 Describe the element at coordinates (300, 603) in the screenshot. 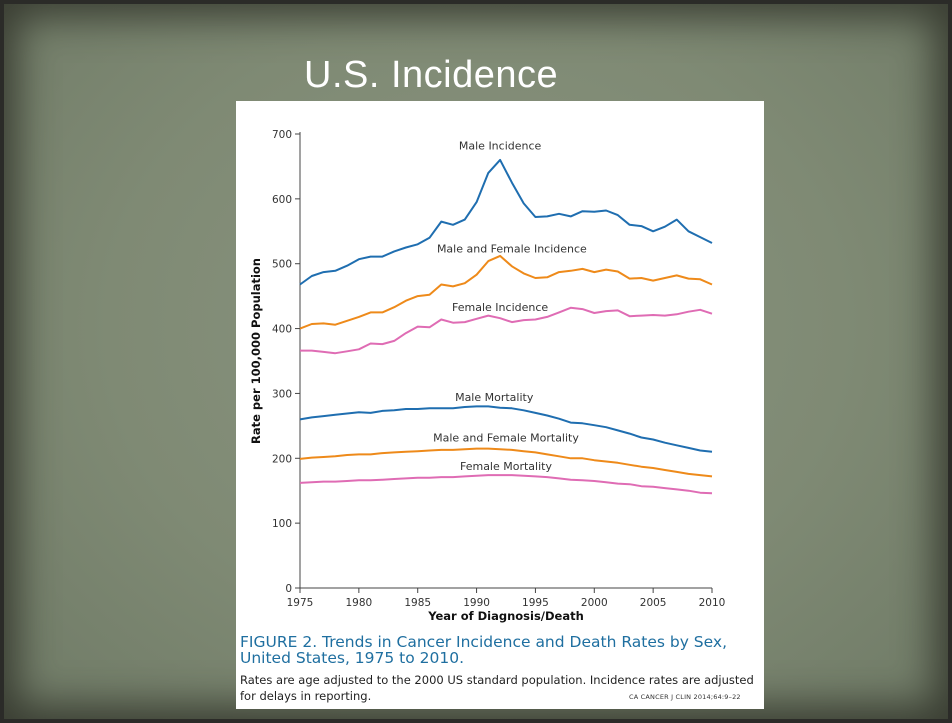

I see `x-tick-label: 1975` at that location.